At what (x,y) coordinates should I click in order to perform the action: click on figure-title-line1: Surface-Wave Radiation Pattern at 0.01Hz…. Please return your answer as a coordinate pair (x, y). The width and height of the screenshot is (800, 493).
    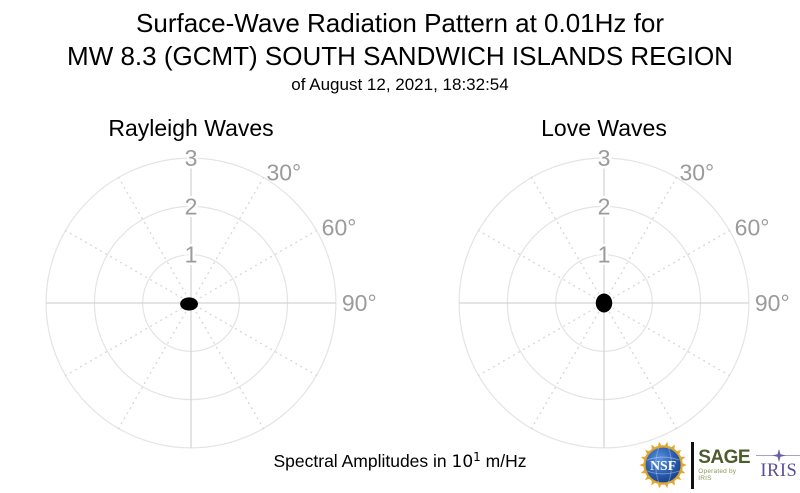
    Looking at the image, I should click on (400, 23).